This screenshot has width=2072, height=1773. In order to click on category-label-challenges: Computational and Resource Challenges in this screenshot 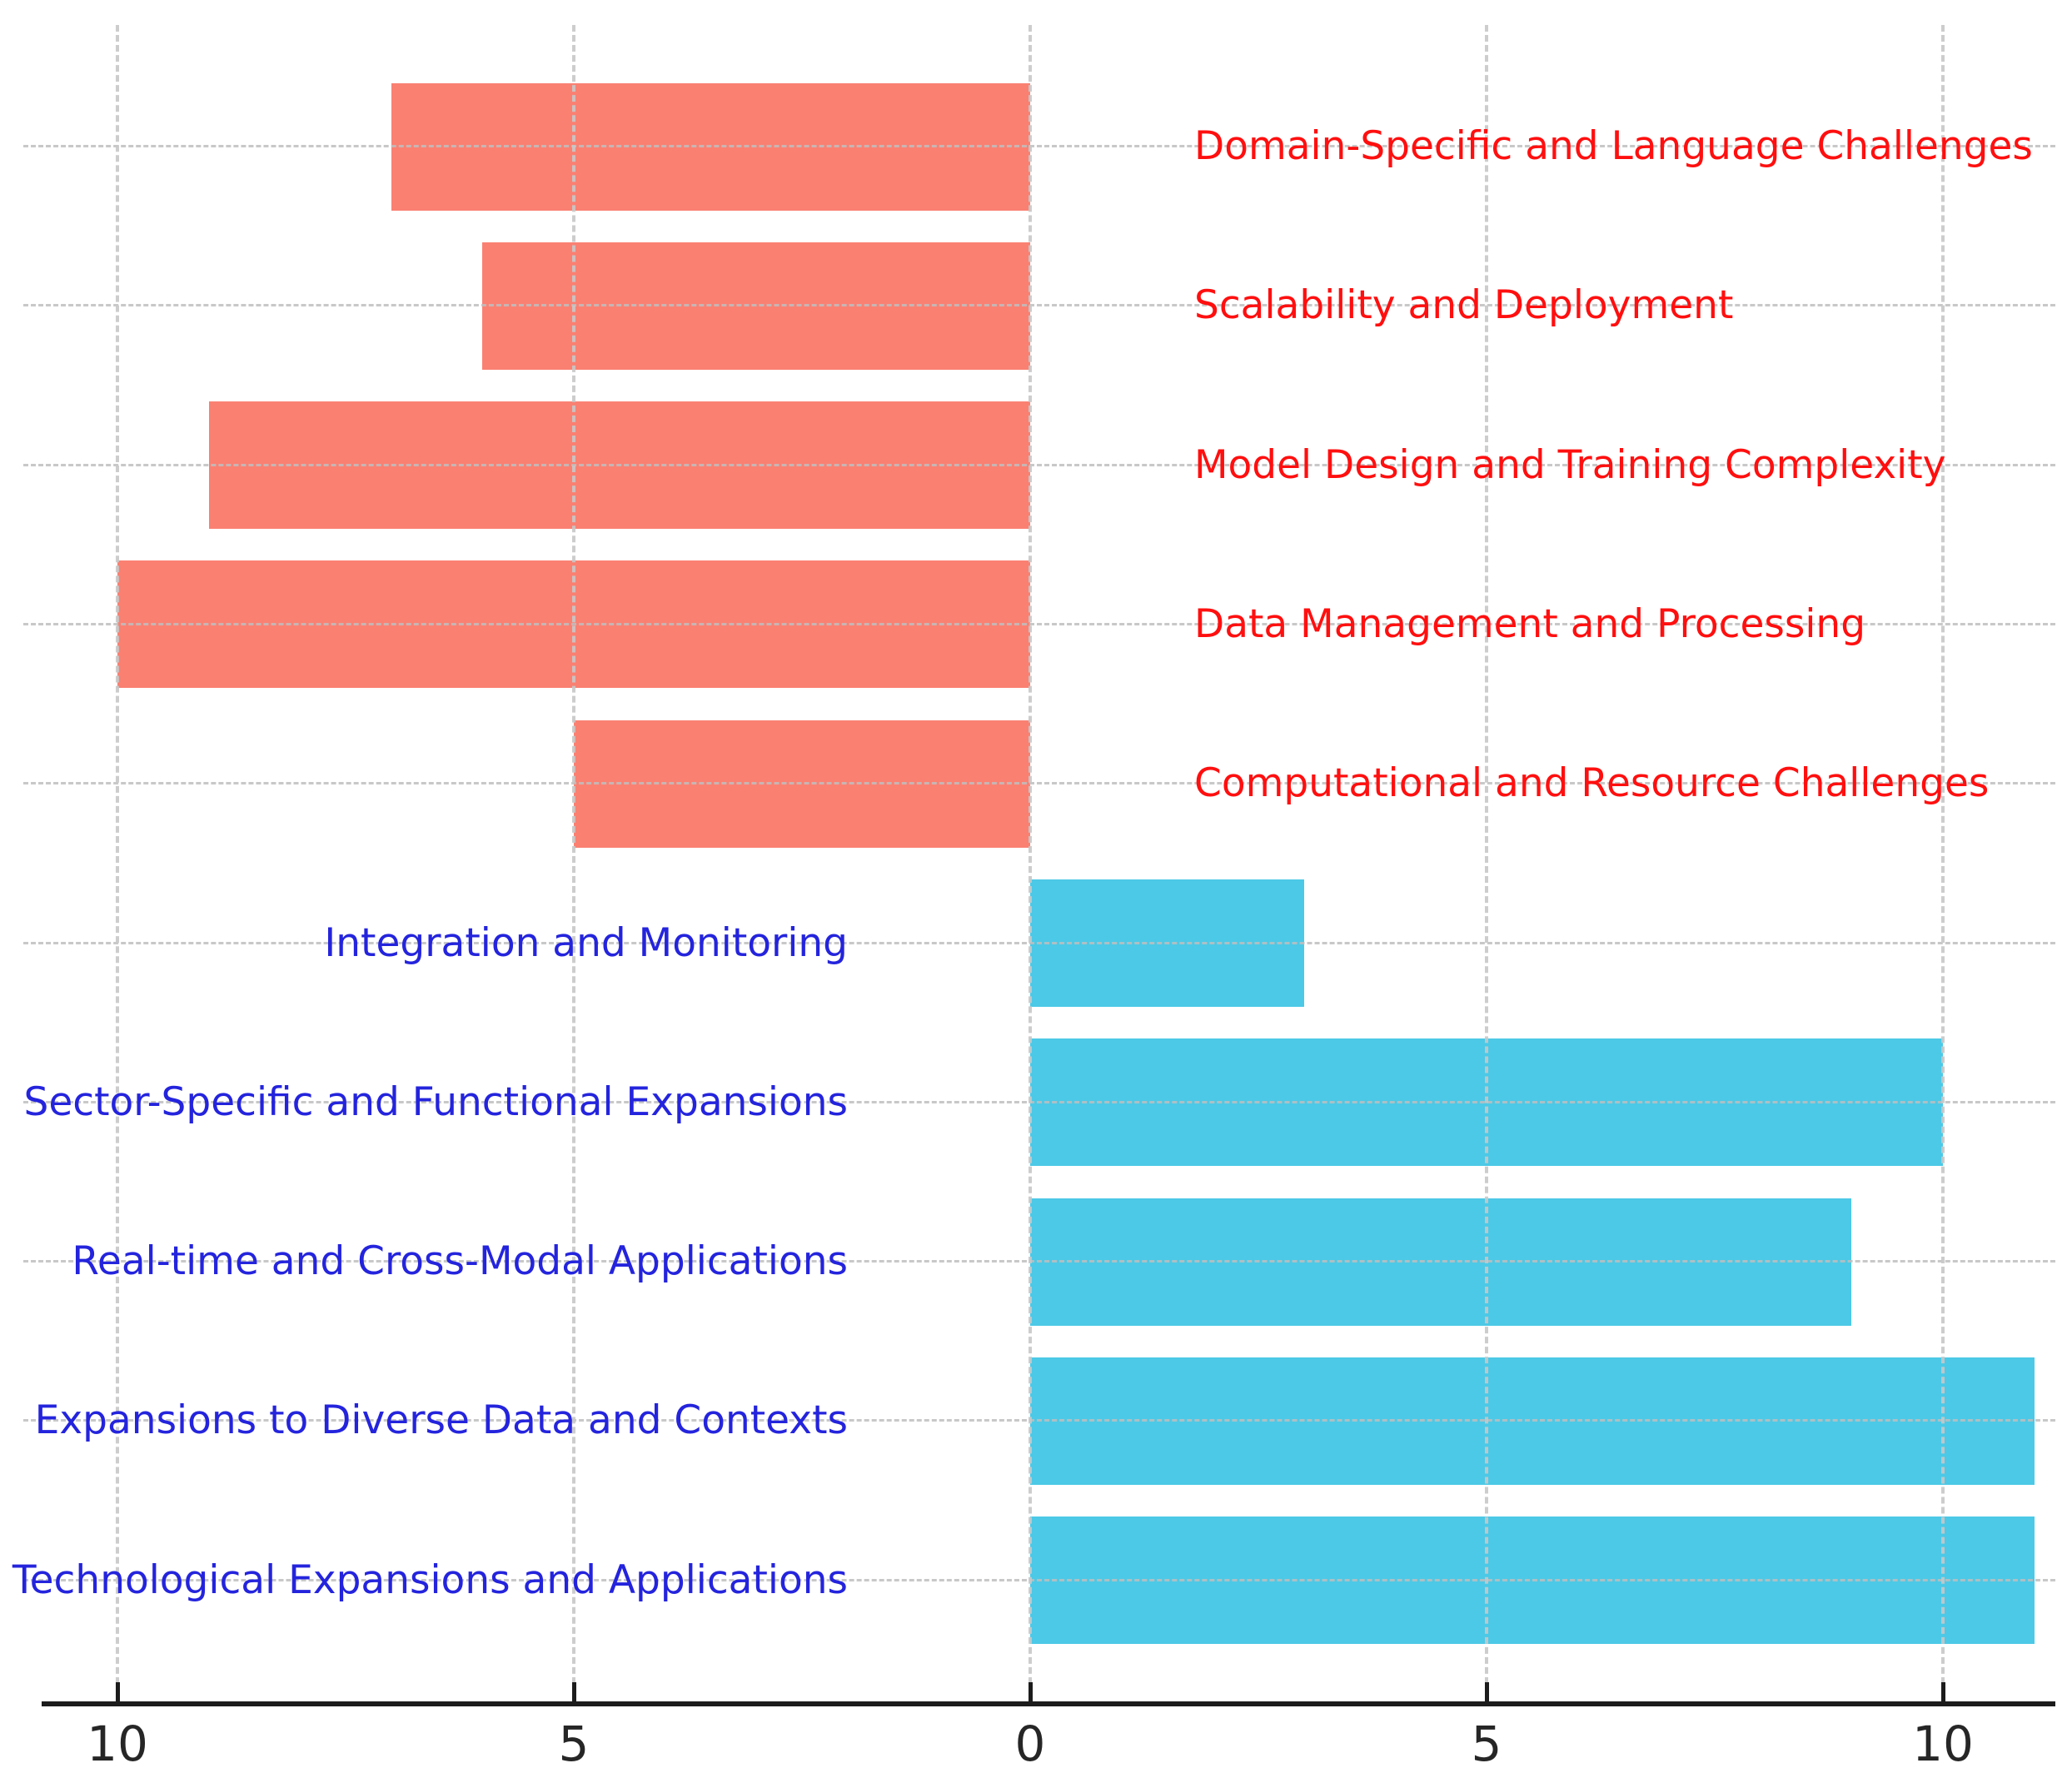, I will do `click(1592, 783)`.